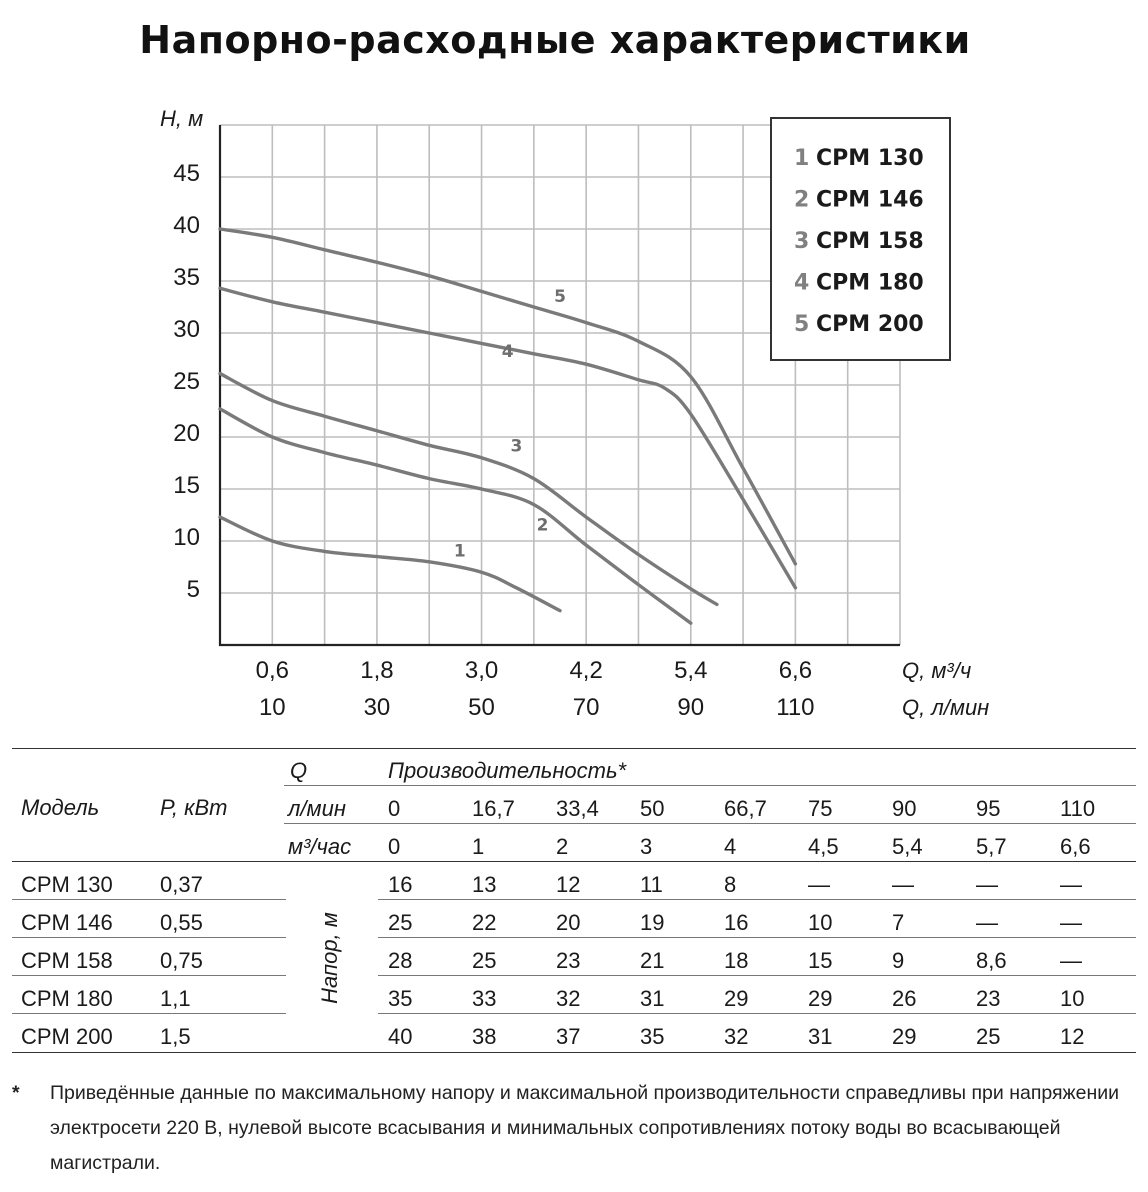 The image size is (1148, 1192). Describe the element at coordinates (175, 998) in the screenshot. I see `row-power: 1,1` at that location.